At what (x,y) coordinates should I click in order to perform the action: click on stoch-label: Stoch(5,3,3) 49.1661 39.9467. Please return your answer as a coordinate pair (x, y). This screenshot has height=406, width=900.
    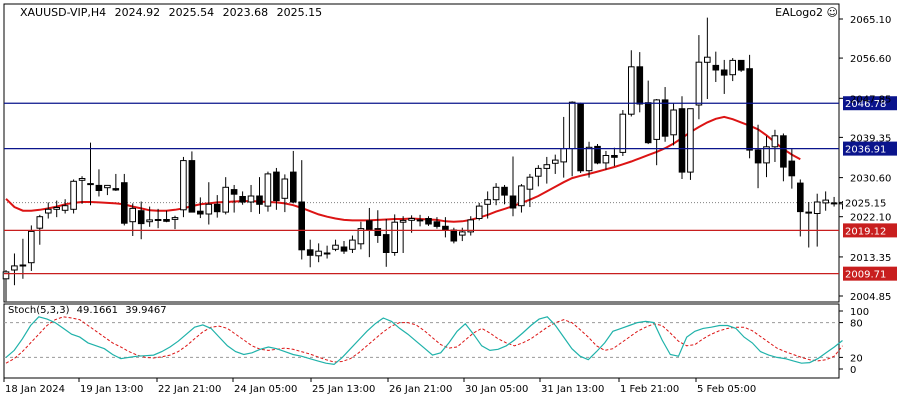
    Looking at the image, I should click on (89, 310).